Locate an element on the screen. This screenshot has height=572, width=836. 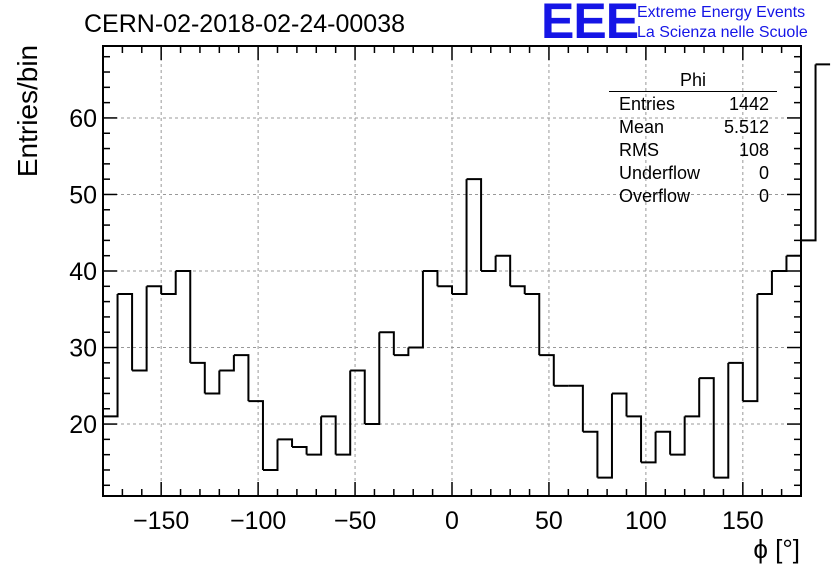
plot-title: CERN-02-2018-02-24-00038 is located at coordinates (245, 24).